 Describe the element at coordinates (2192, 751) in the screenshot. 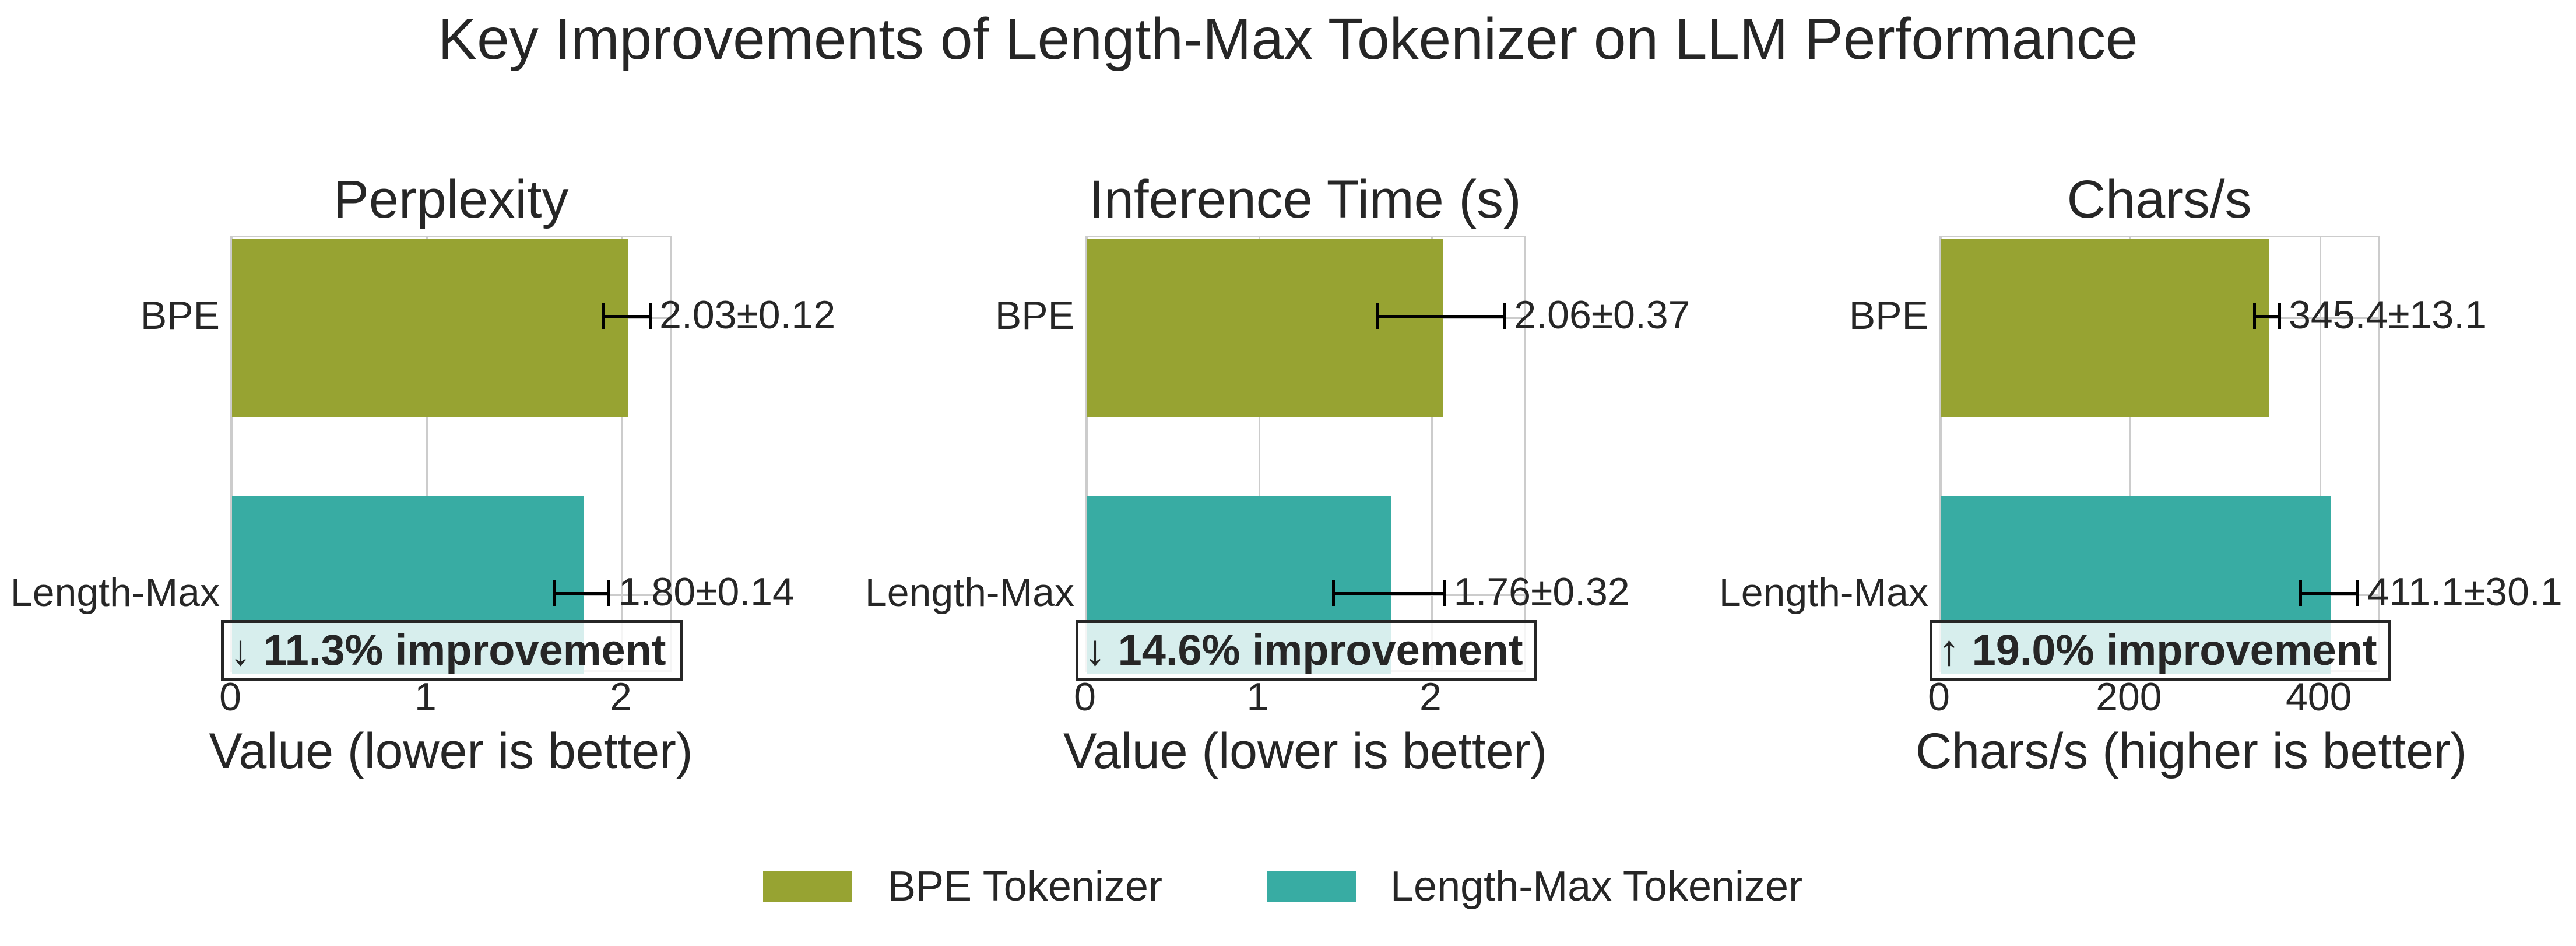

I see `x-axis-label: Chars/s (higher is better)` at that location.